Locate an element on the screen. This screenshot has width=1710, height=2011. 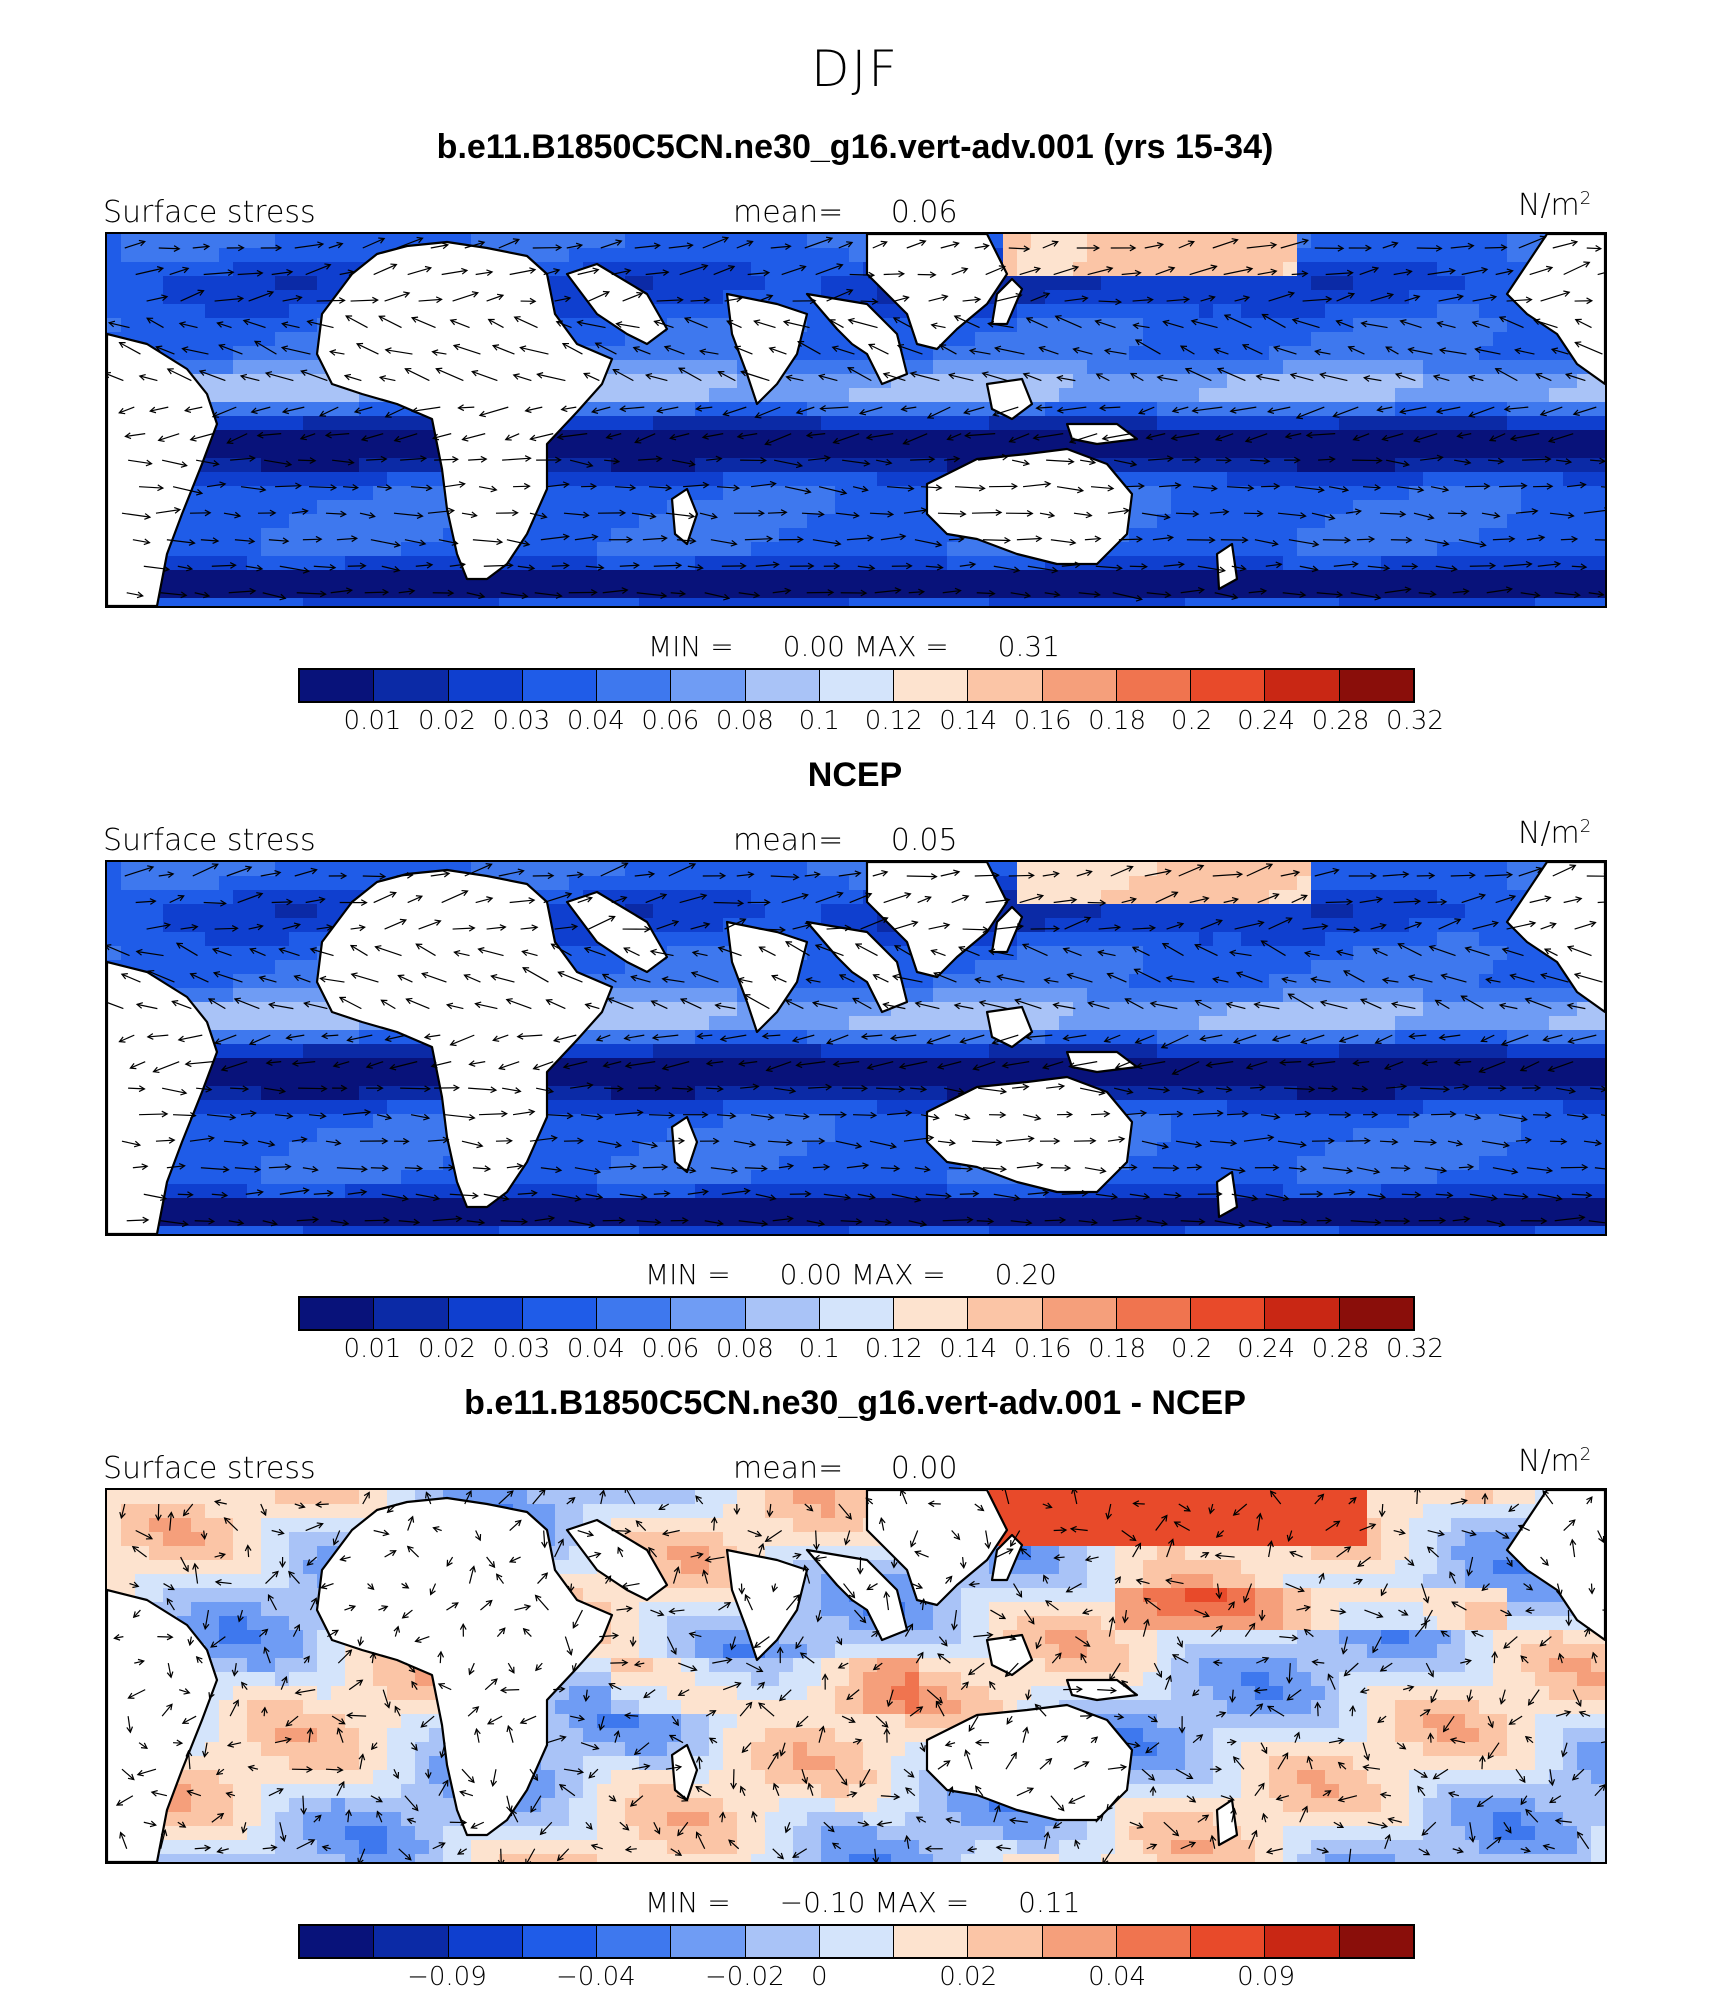
panel-1-mean: mean= 0.06 is located at coordinates (845, 212).